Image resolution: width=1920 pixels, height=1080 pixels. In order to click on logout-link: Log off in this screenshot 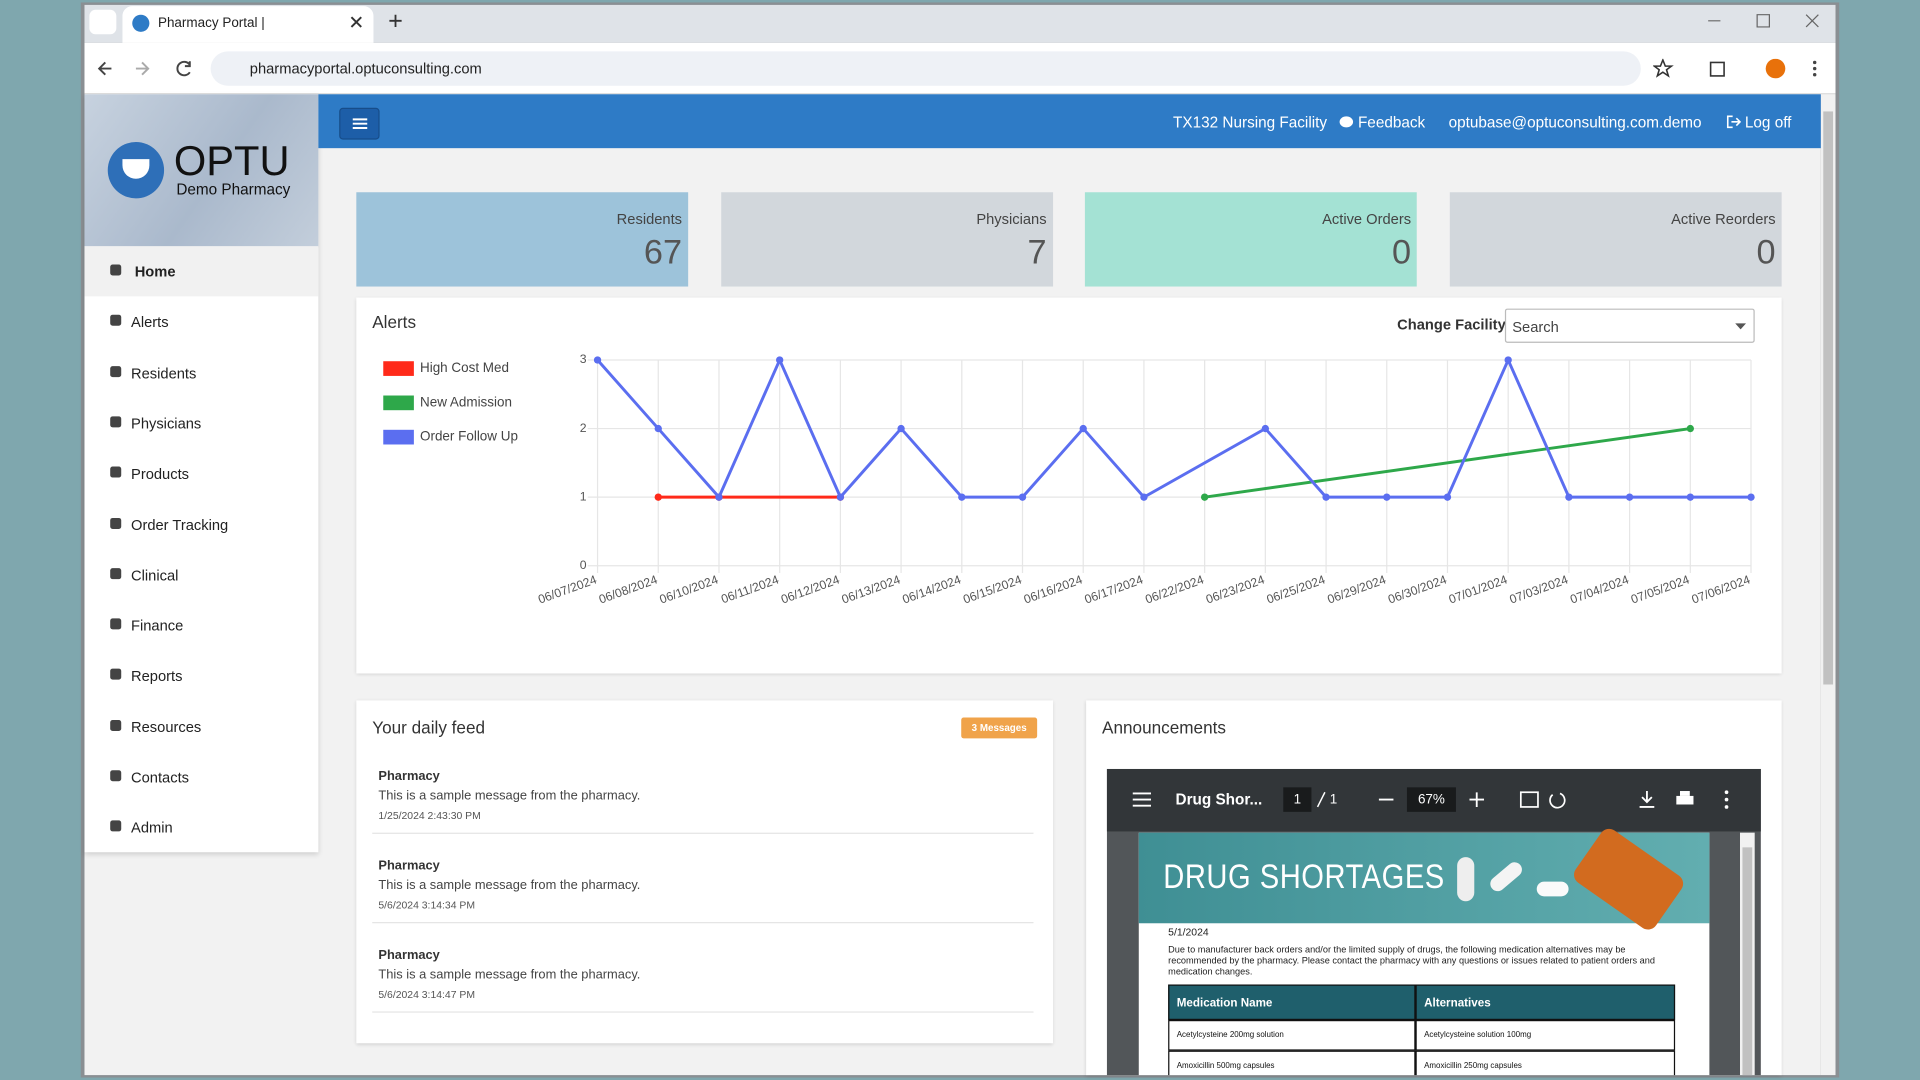, I will do `click(1768, 122)`.